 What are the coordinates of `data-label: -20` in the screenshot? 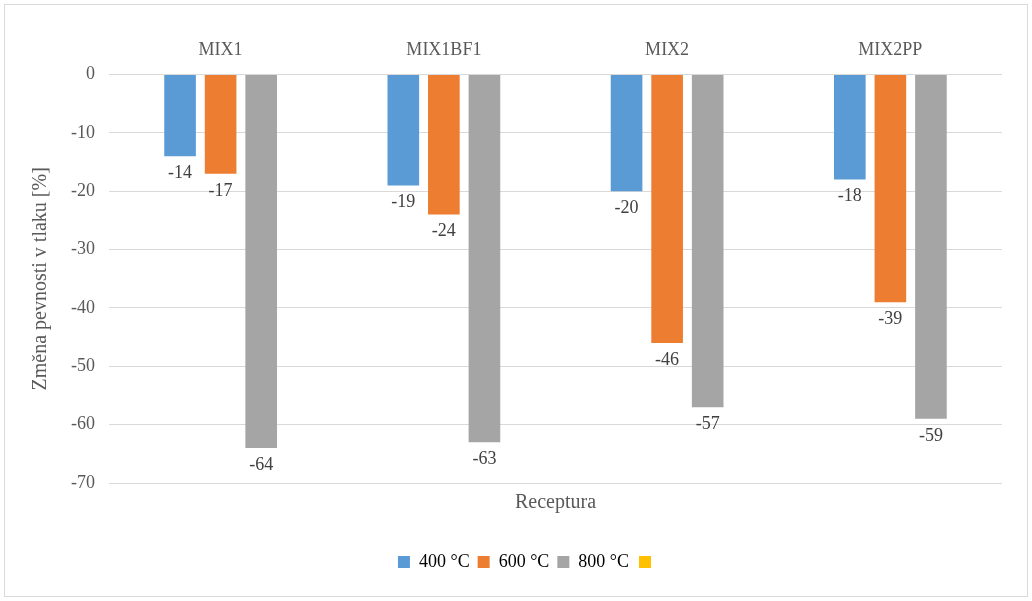 It's located at (626, 207).